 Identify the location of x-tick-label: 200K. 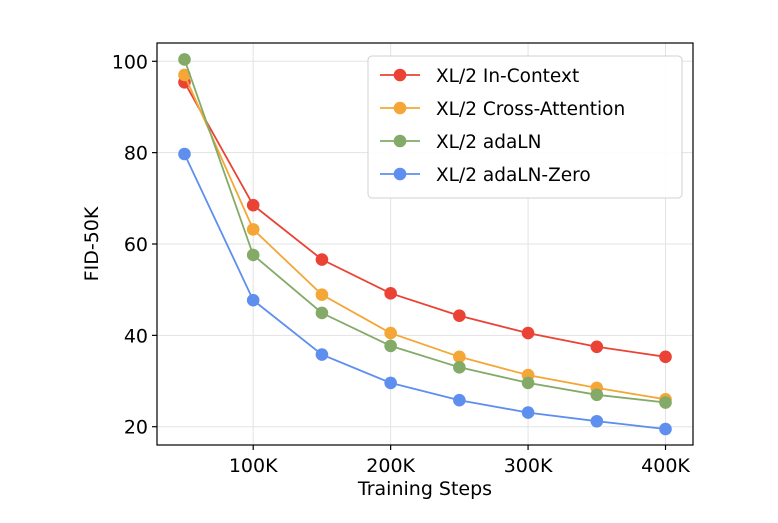
(390, 466).